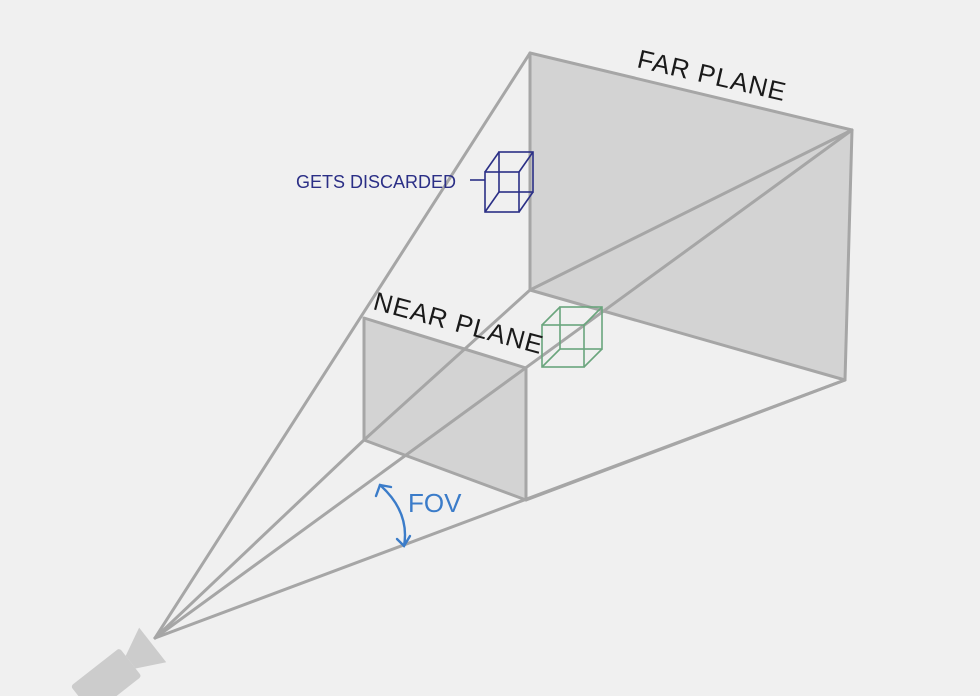 Image resolution: width=980 pixels, height=696 pixels. What do you see at coordinates (119, 661) in the screenshot?
I see `camera-icon` at bounding box center [119, 661].